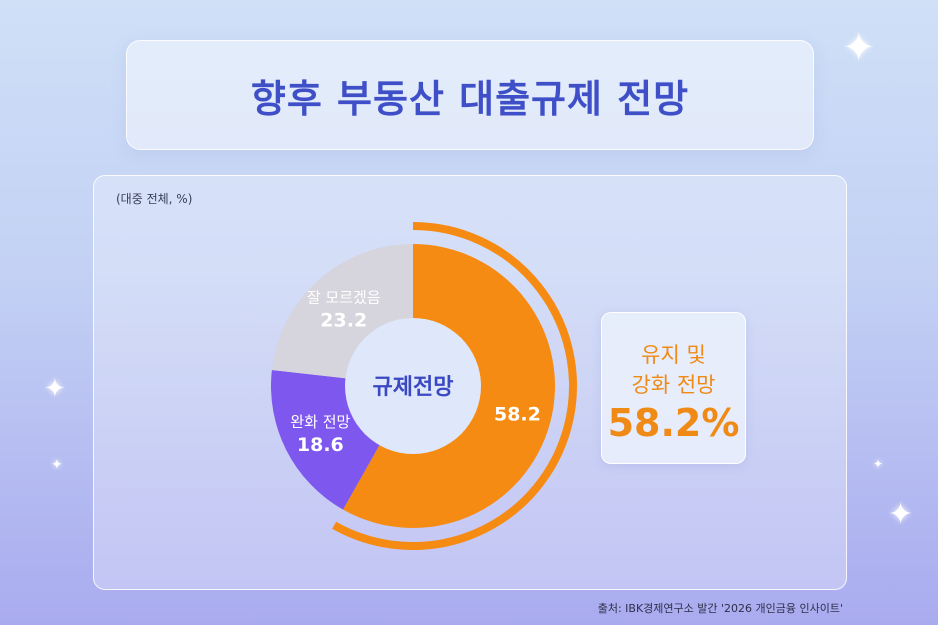  I want to click on callout-value: 58.2%, so click(673, 423).